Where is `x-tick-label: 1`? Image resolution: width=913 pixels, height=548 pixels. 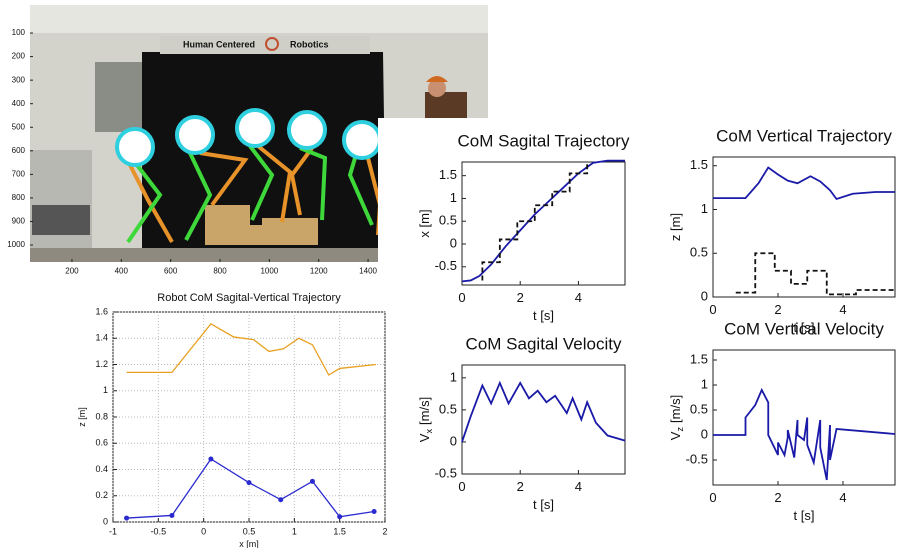
x-tick-label: 1 is located at coordinates (294, 531).